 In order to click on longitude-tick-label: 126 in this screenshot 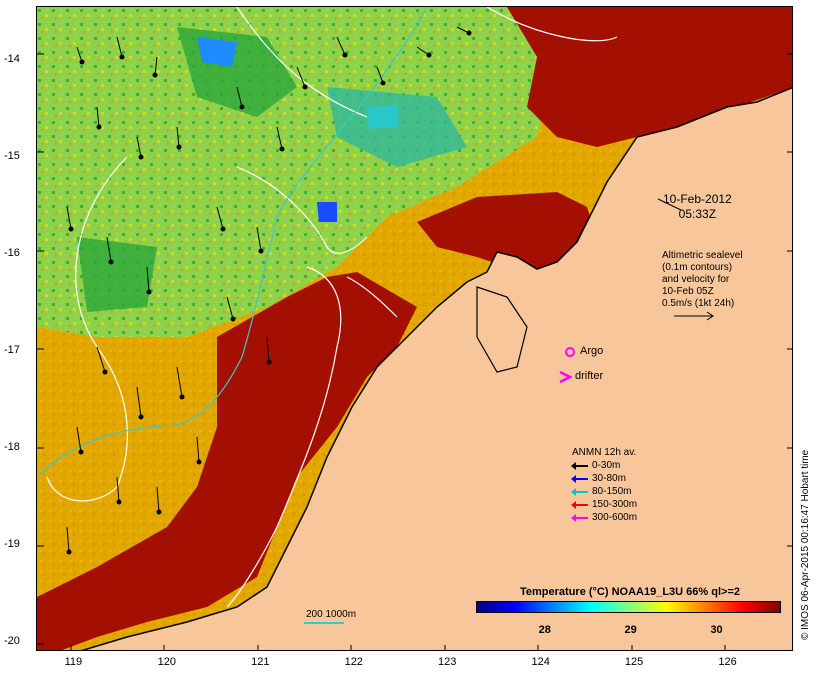, I will do `click(727, 662)`.